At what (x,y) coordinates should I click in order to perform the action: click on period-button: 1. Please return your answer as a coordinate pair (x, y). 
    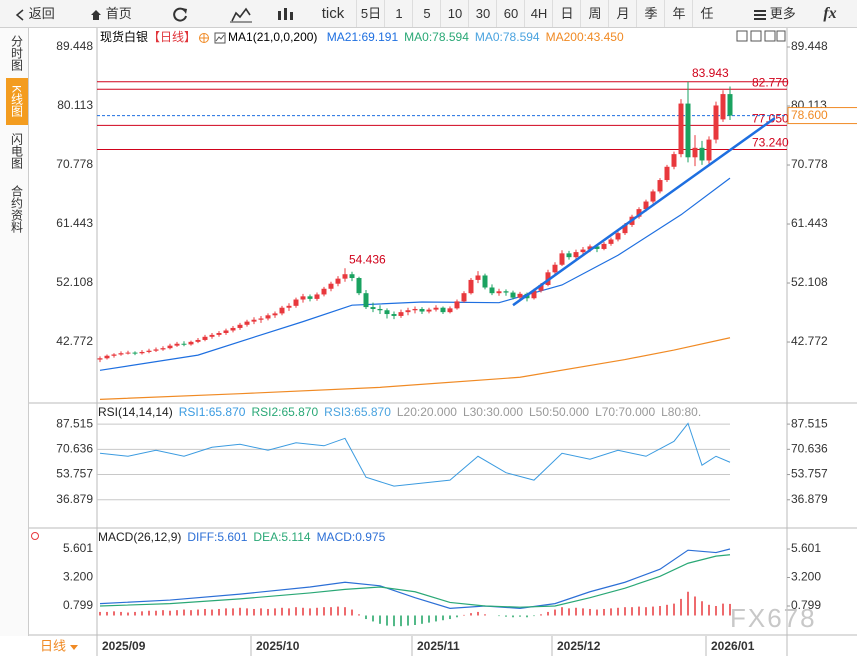
    Looking at the image, I should click on (398, 13).